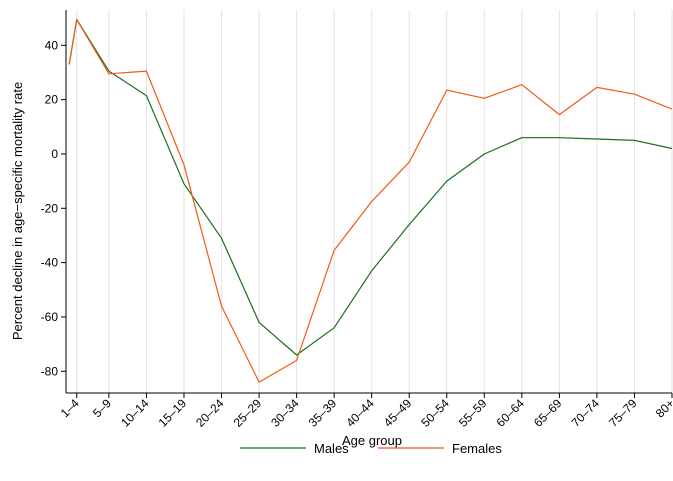 The image size is (673, 481). What do you see at coordinates (477, 448) in the screenshot?
I see `legend-label-females: Females` at bounding box center [477, 448].